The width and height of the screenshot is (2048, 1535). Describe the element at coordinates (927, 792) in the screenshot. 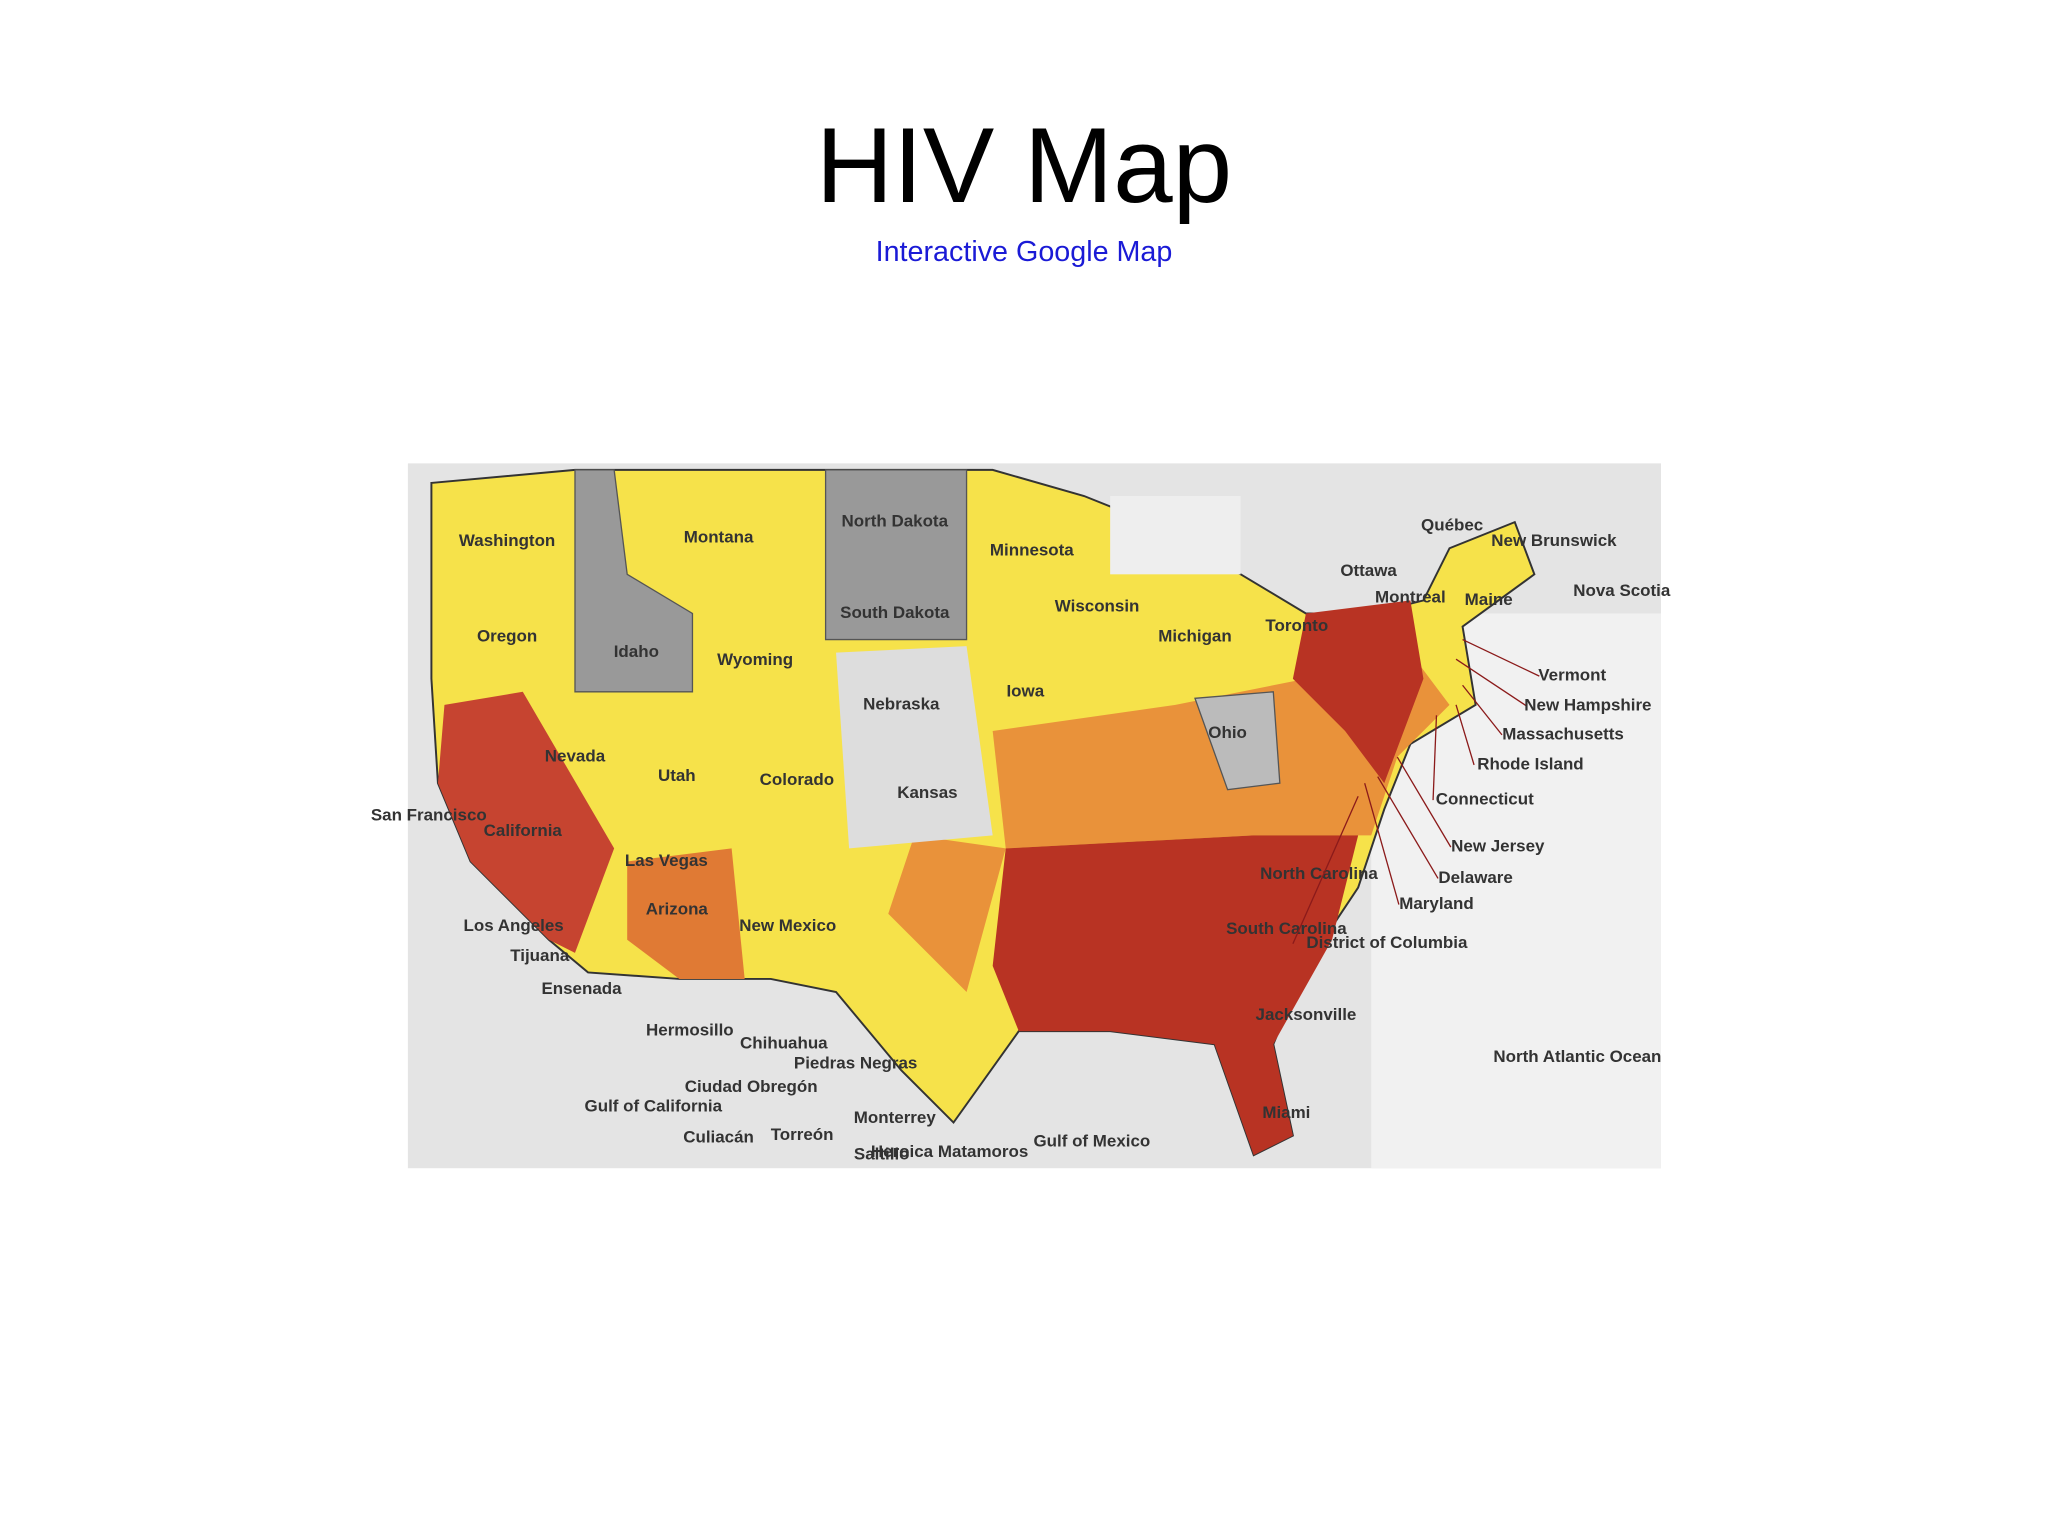

I see `map-label: Kansas` at that location.